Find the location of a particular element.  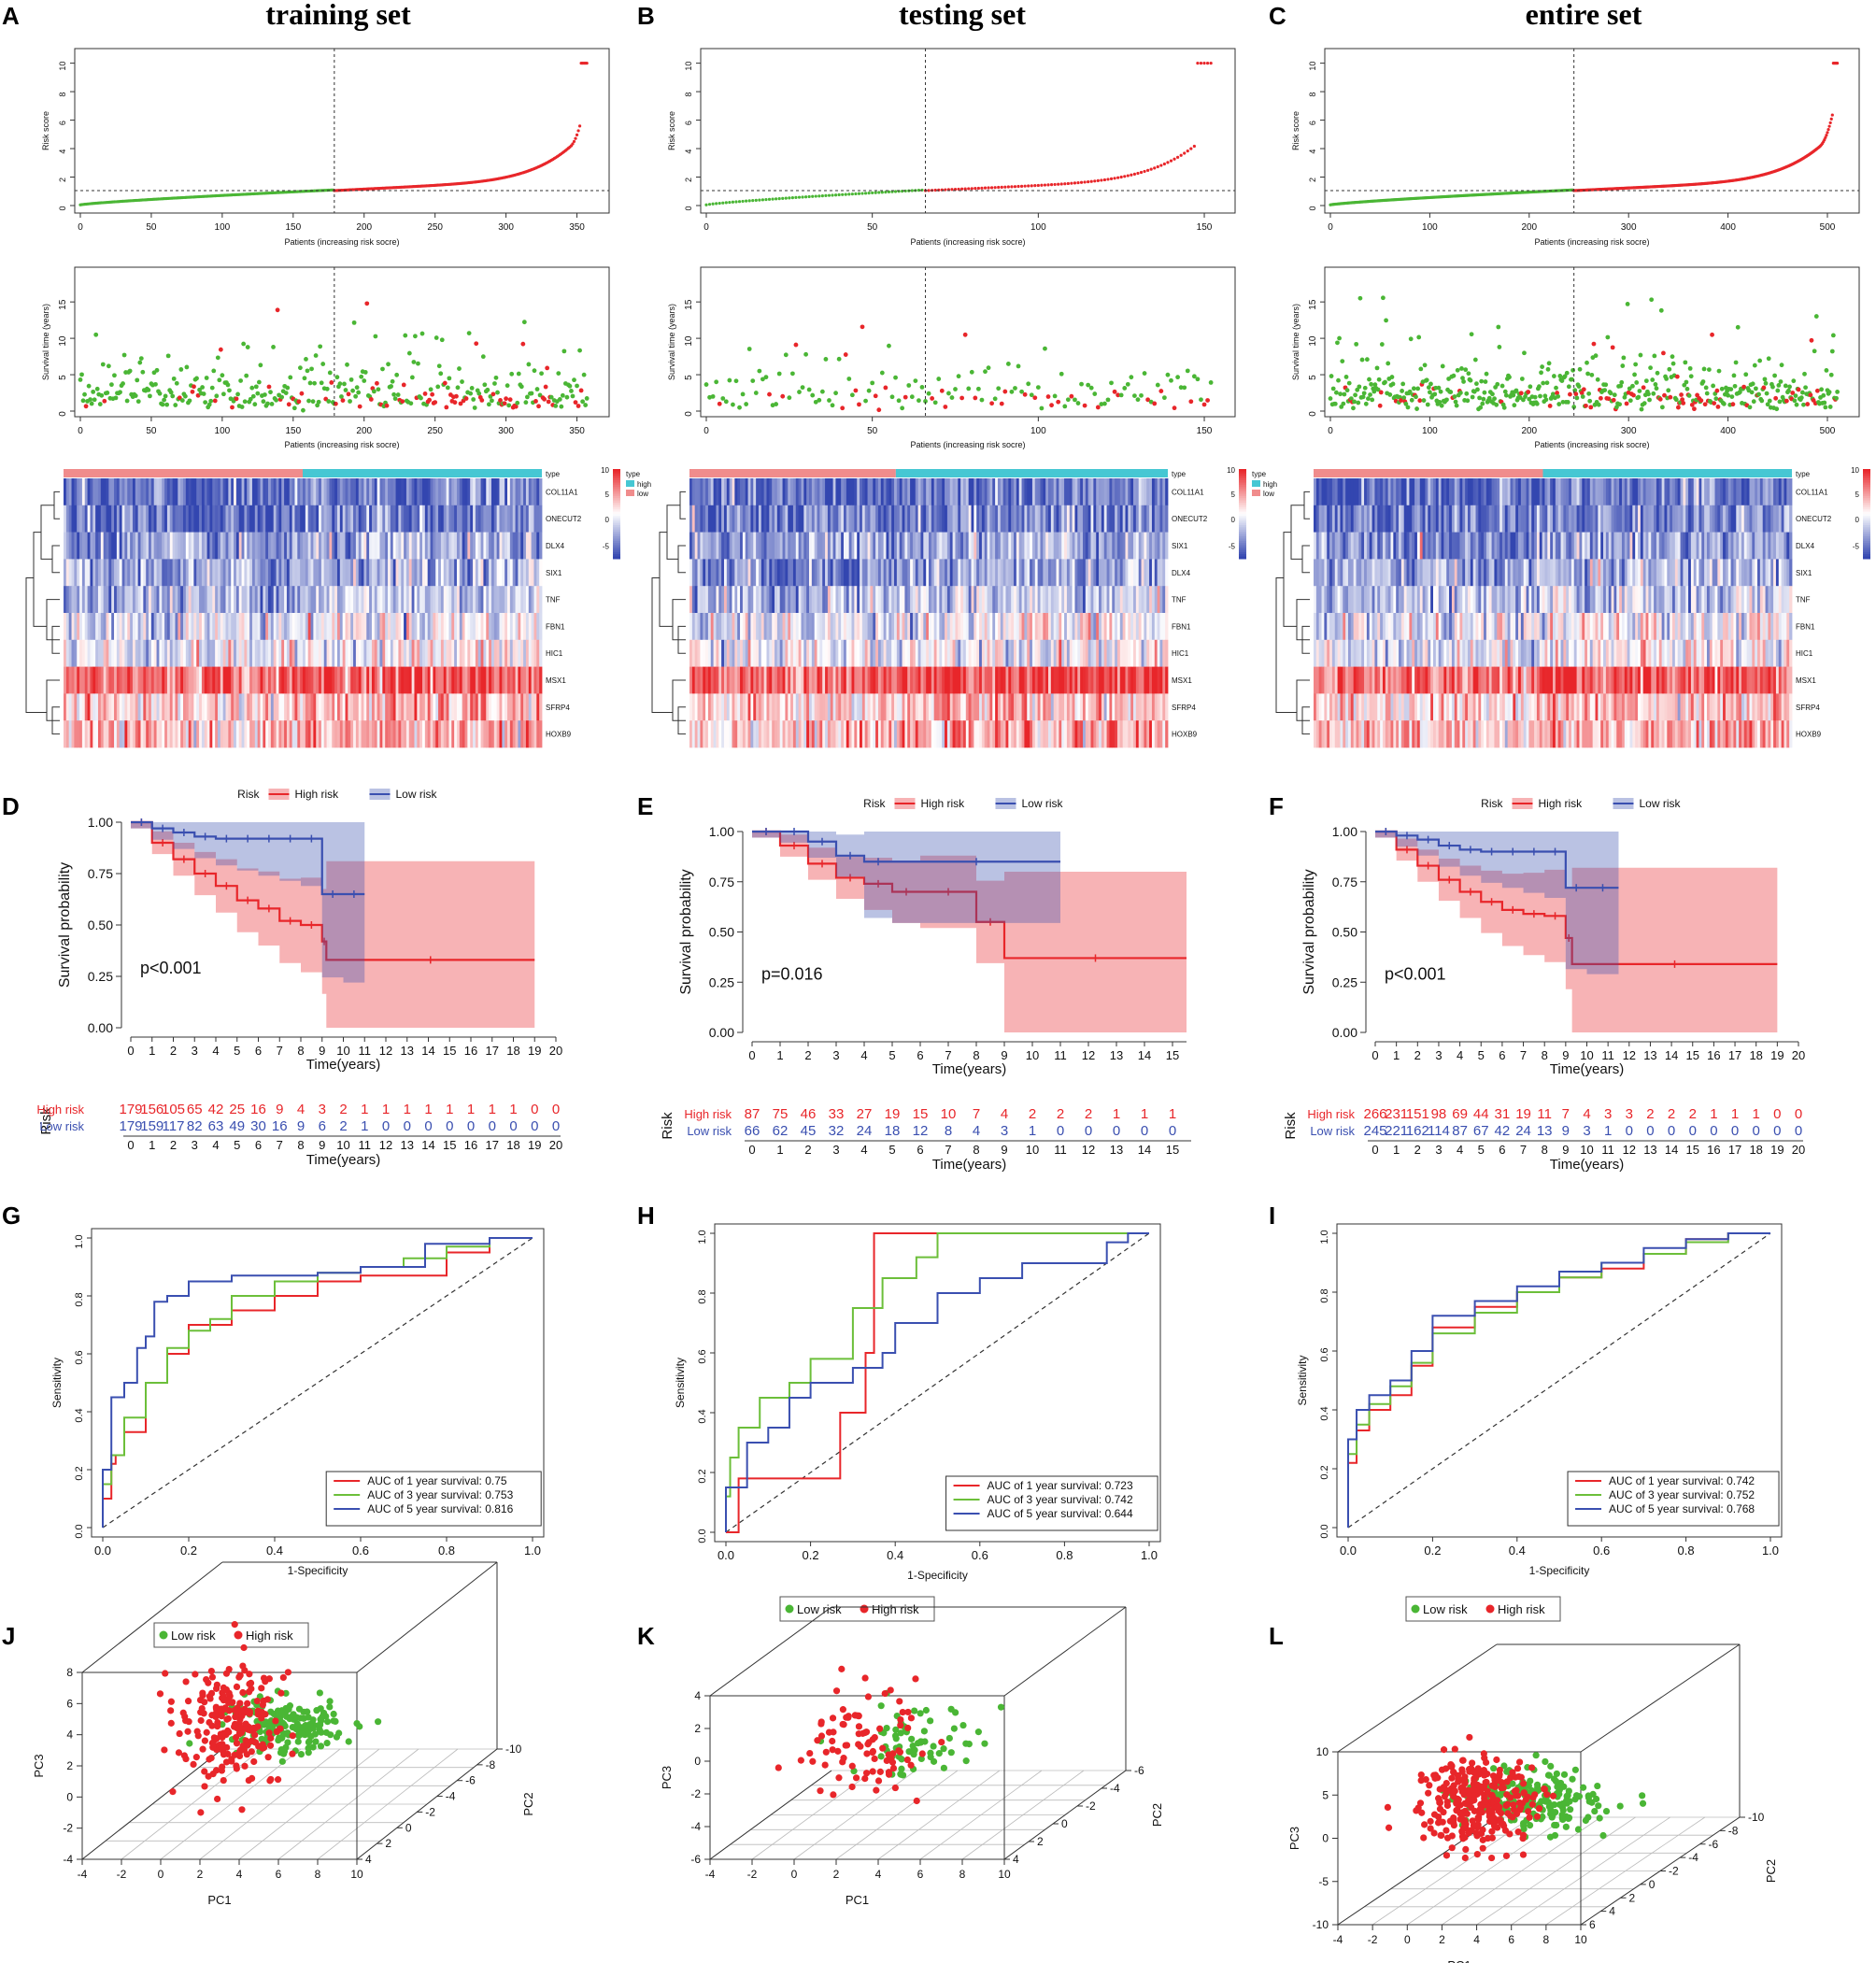

dendrogram-branch is located at coordinates (36, 645).